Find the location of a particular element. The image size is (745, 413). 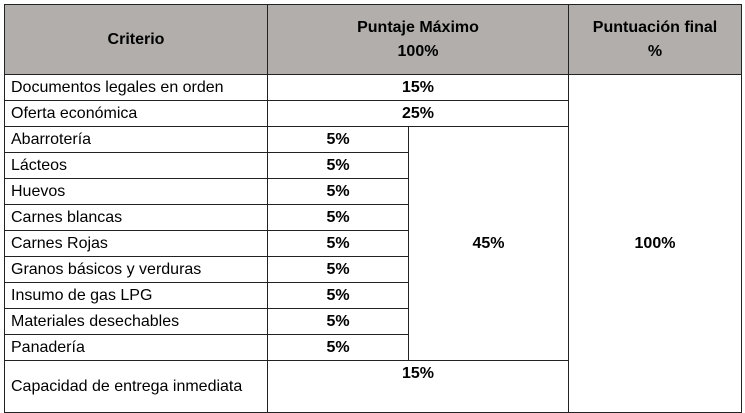

table-row: Capacidad de entrega inmediata 15% is located at coordinates (373, 386).